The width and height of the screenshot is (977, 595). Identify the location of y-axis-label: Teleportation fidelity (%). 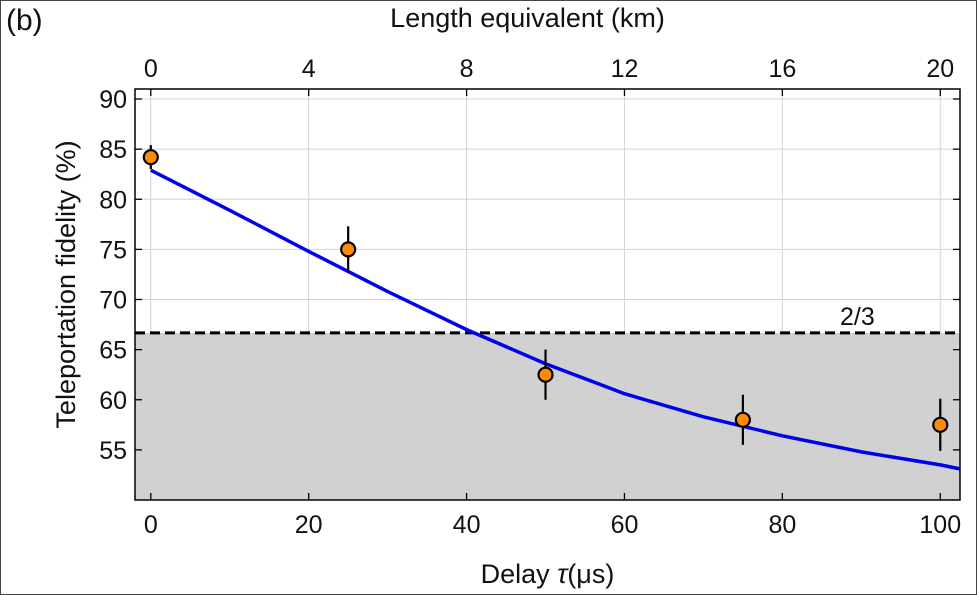
(66, 284).